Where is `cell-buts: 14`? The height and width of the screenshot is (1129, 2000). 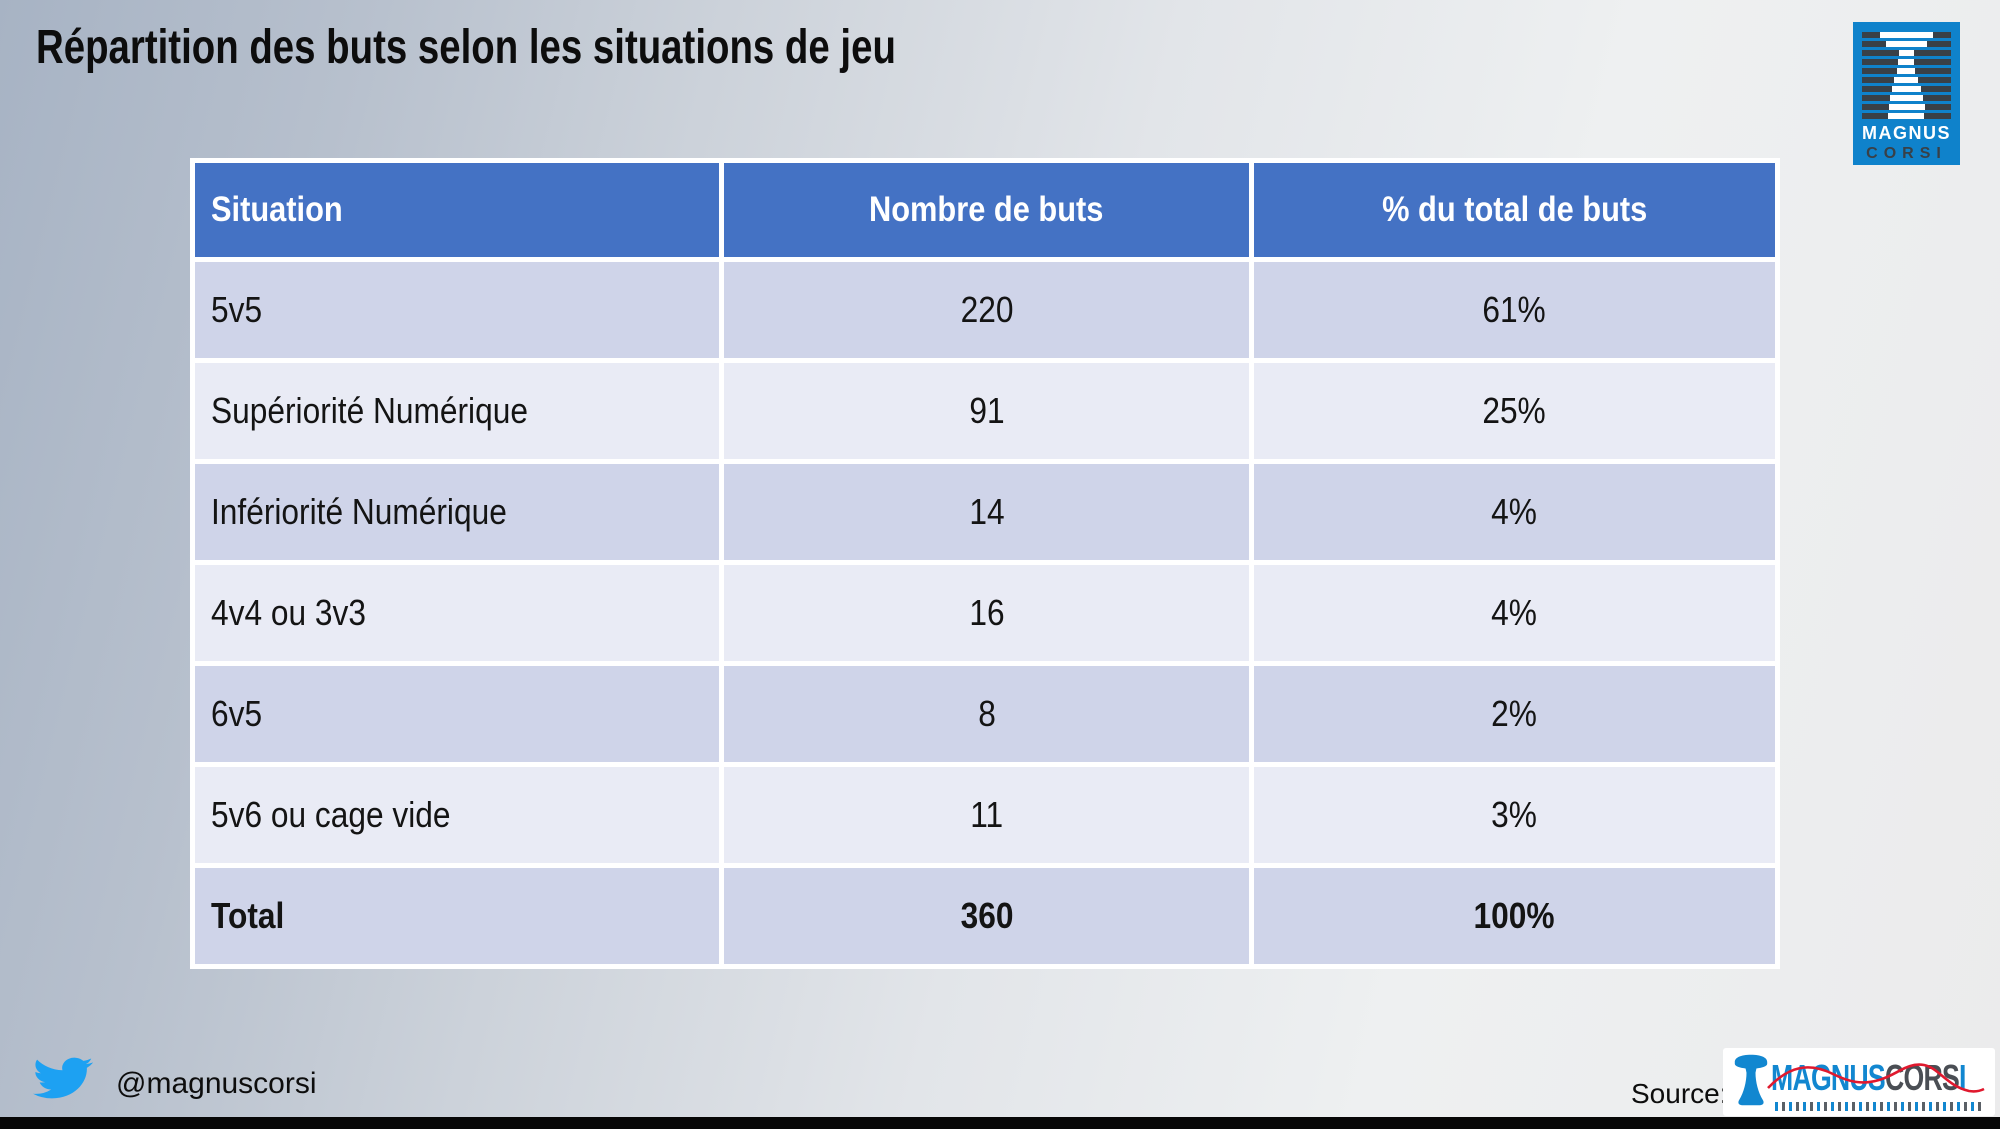 cell-buts: 14 is located at coordinates (986, 512).